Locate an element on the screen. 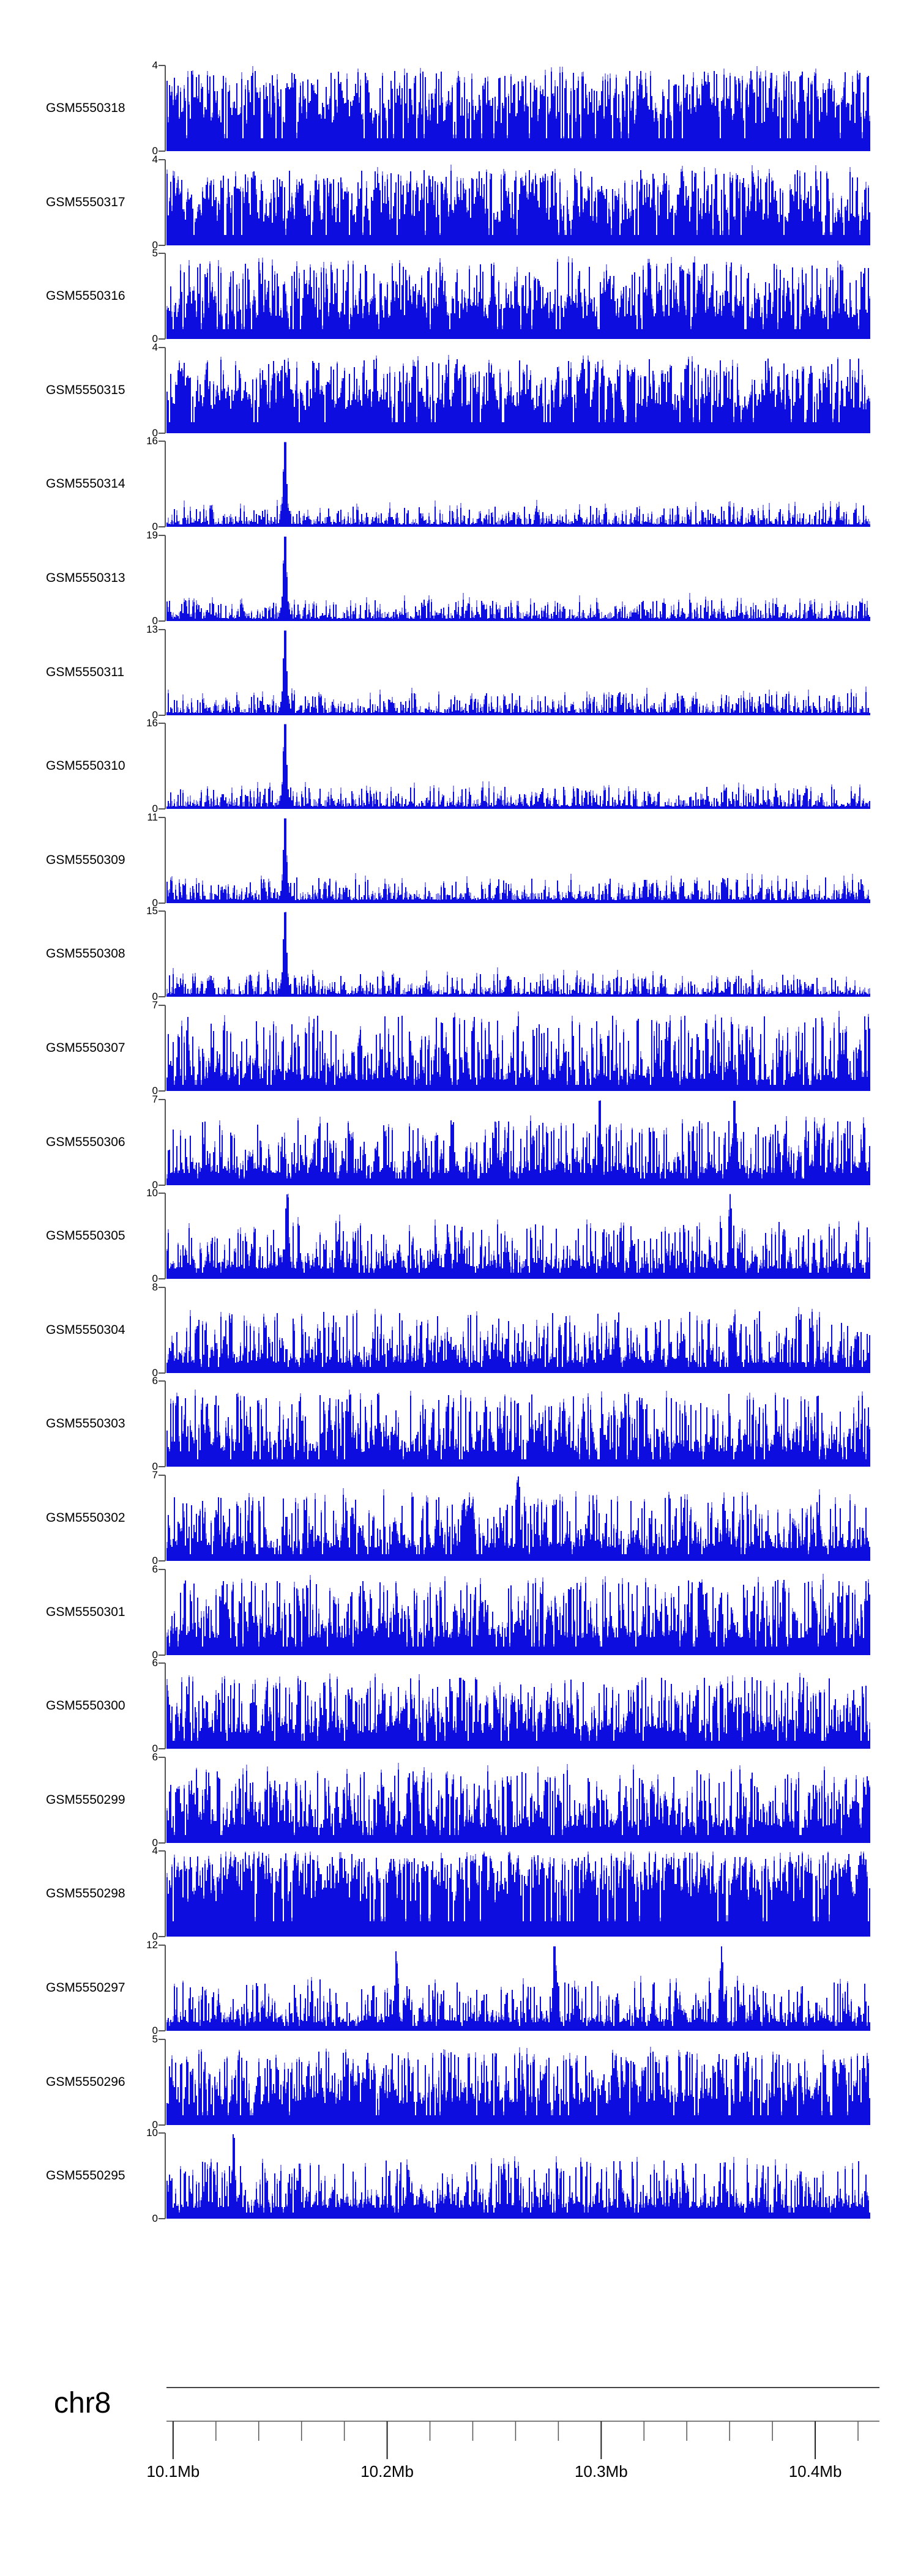  track-sample-label: GSM5550314 is located at coordinates (85, 484).